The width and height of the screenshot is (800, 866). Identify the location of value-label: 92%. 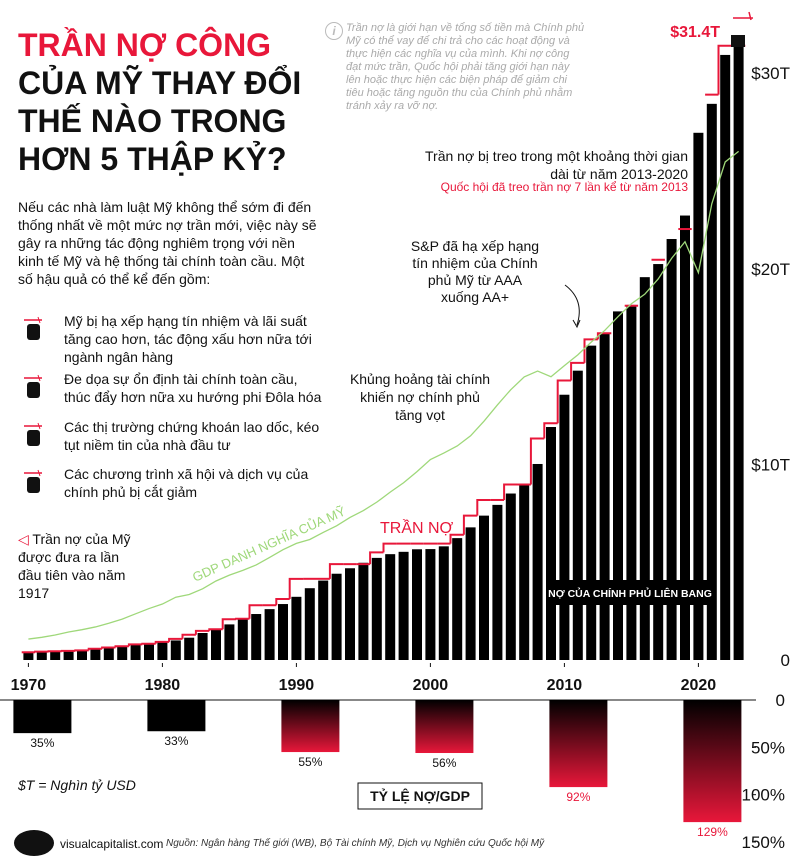
(578, 797).